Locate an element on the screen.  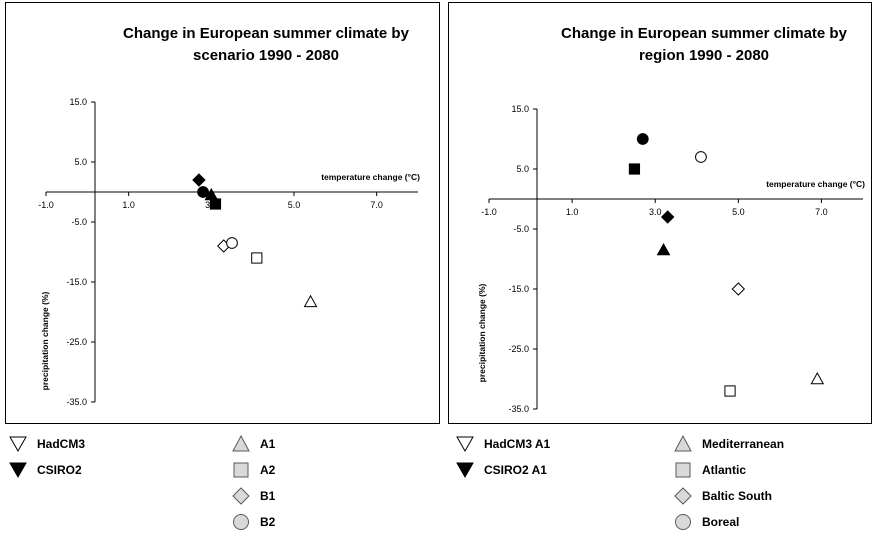
data-point-csiro2-b2 is located at coordinates (203, 192).